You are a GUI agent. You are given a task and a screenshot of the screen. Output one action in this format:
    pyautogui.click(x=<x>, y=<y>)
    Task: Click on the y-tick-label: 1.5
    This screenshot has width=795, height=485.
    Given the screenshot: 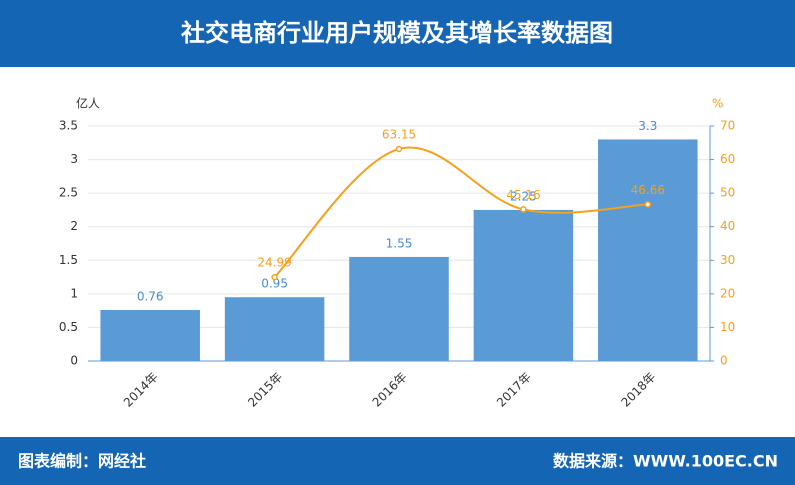 What is the action you would take?
    pyautogui.click(x=68, y=260)
    